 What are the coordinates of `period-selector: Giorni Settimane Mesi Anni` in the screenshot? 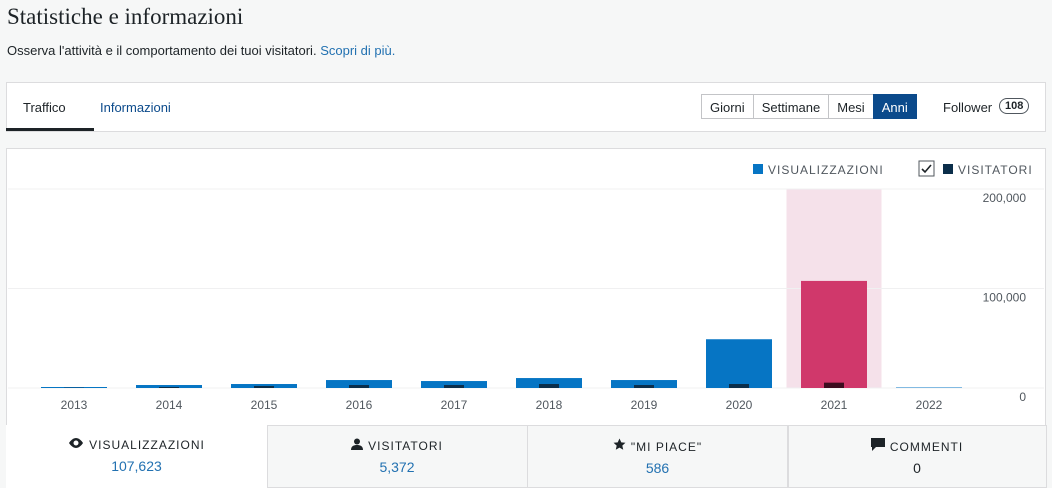 It's located at (809, 106).